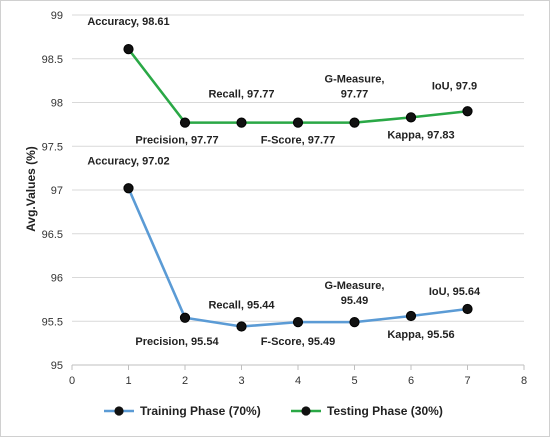 The width and height of the screenshot is (550, 437). What do you see at coordinates (57, 279) in the screenshot?
I see `y-tick-label: 96` at bounding box center [57, 279].